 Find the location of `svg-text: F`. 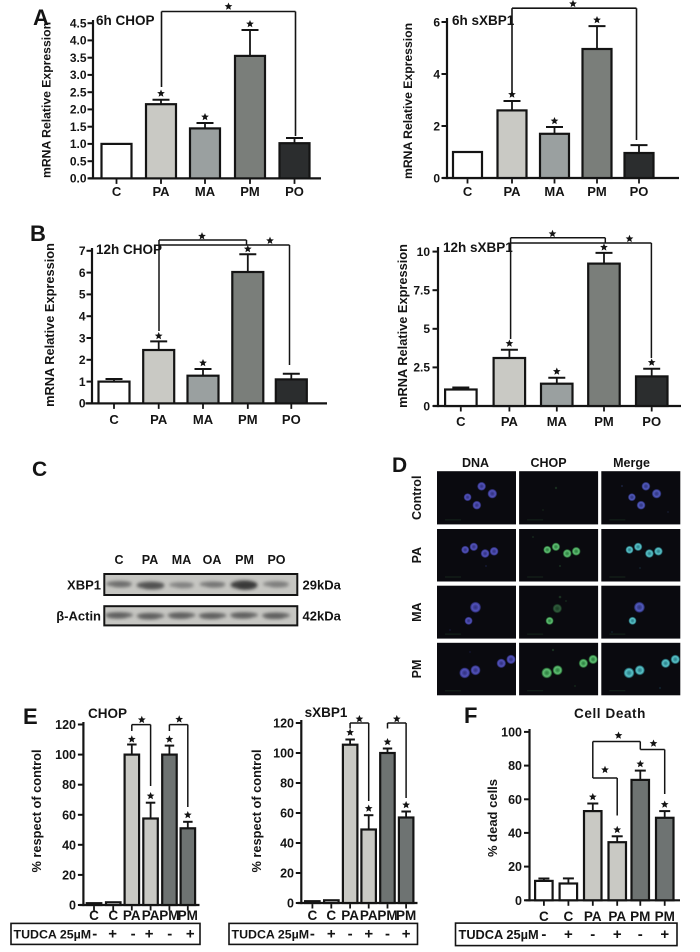

svg-text: F is located at coordinates (470, 715).